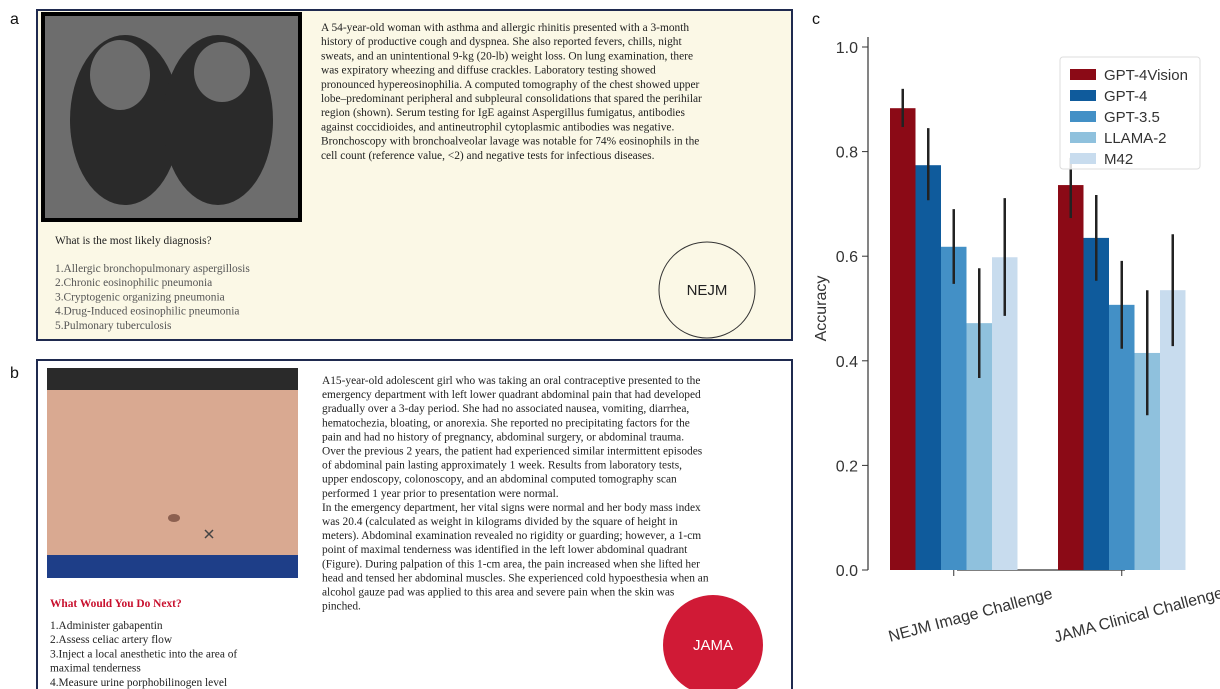  Describe the element at coordinates (847, 466) in the screenshot. I see `y-tick-label: 0.2` at that location.